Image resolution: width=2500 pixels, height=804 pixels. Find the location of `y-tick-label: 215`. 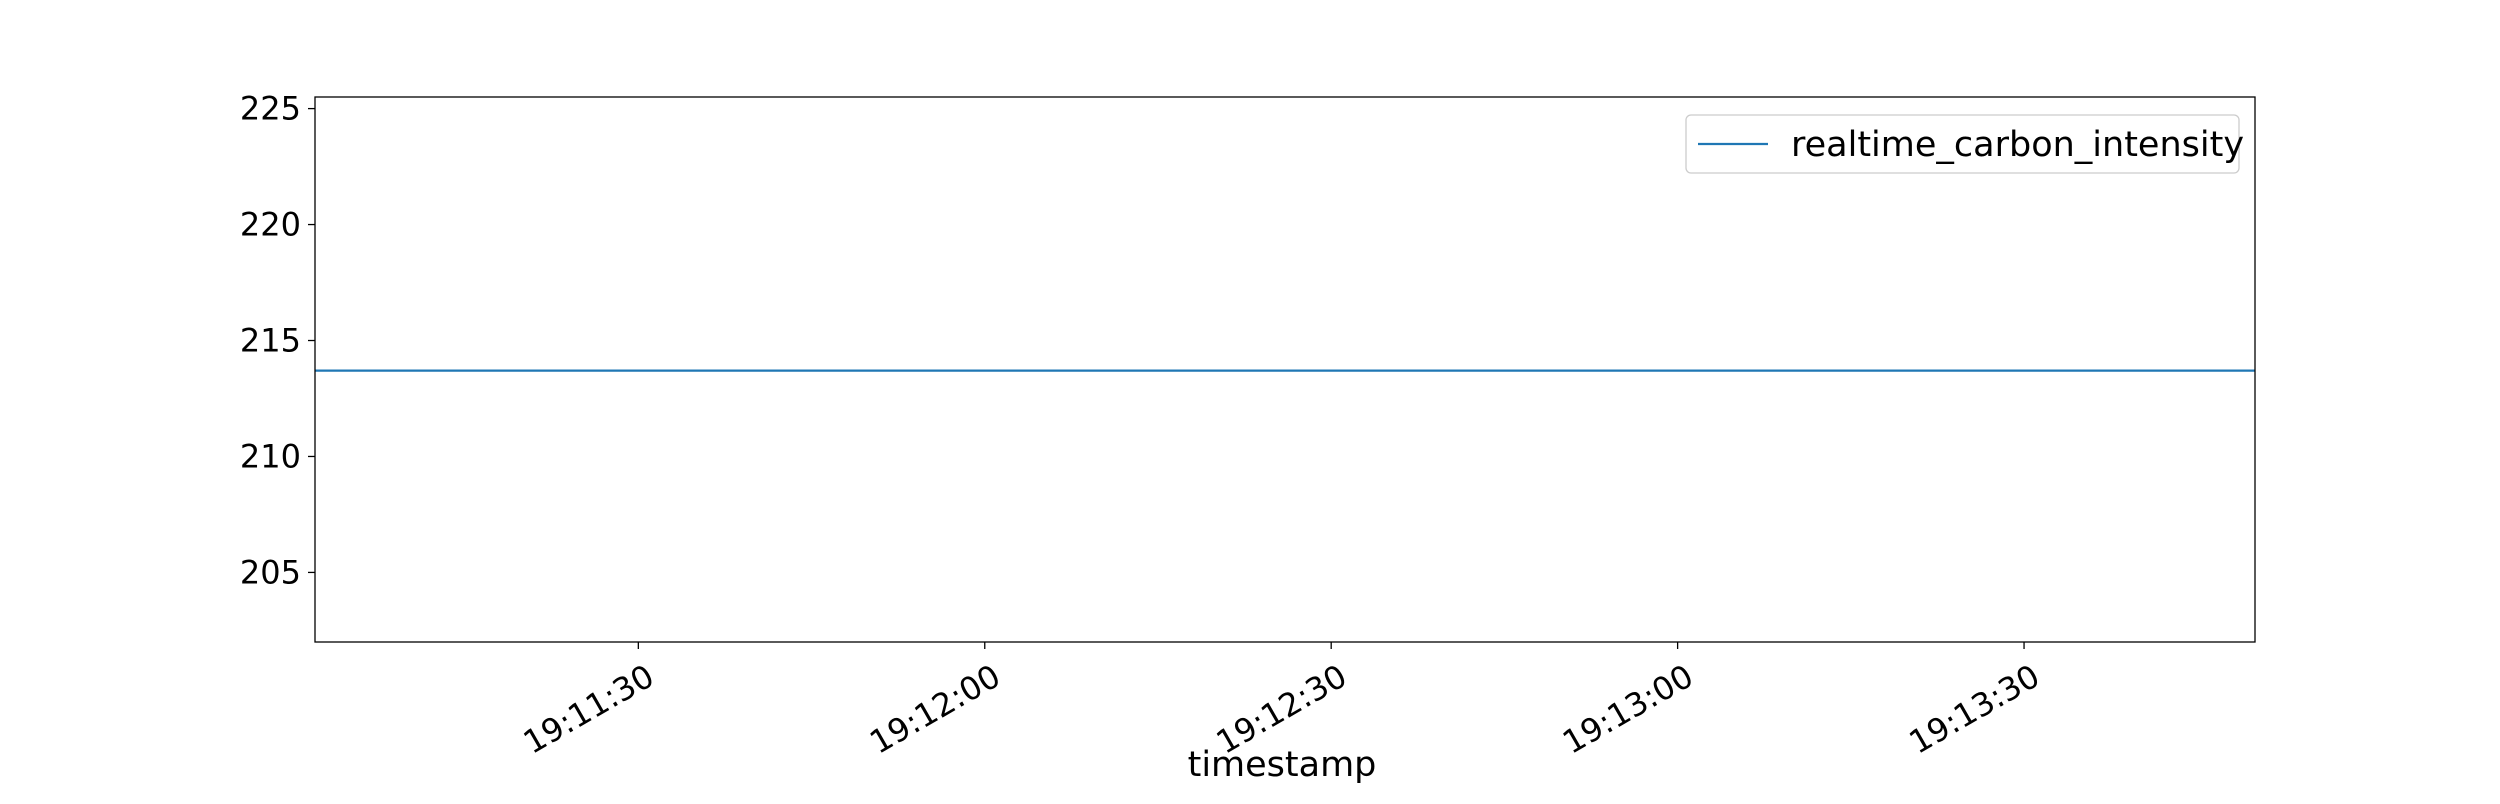

y-tick-label: 215 is located at coordinates (270, 341).